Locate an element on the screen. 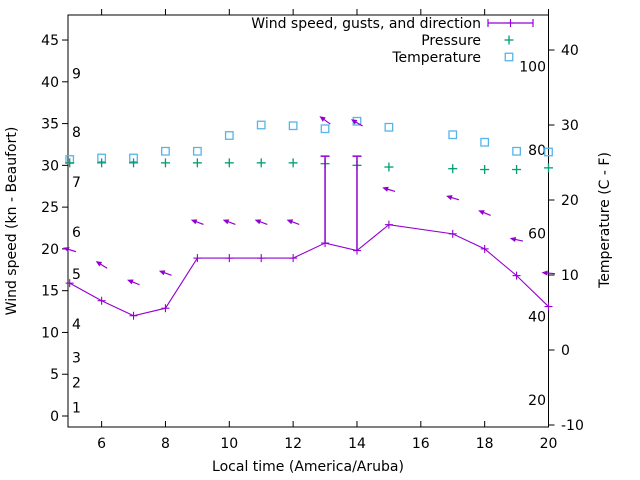 This screenshot has height=480, width=640. left-axis-title: Wind speed (kn - Beaufort) is located at coordinates (12, 221).